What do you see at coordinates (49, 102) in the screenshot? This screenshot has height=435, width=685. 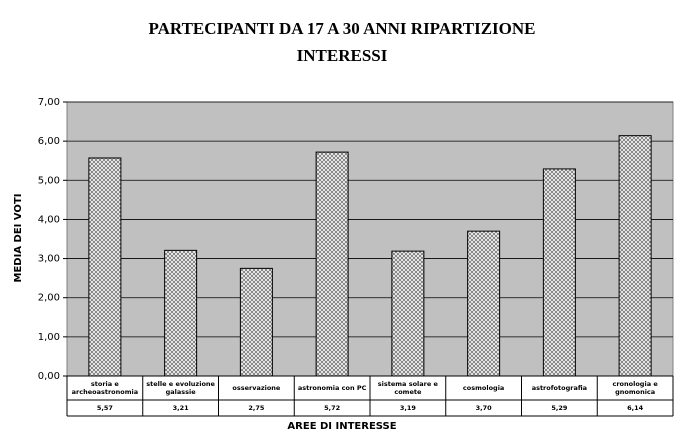 I see `y-tick-label: 7,00` at bounding box center [49, 102].